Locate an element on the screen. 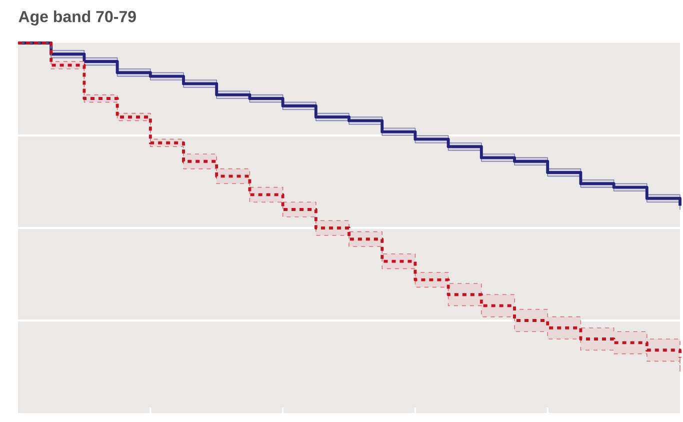  chart-title: Age band 70-79 is located at coordinates (77, 18).